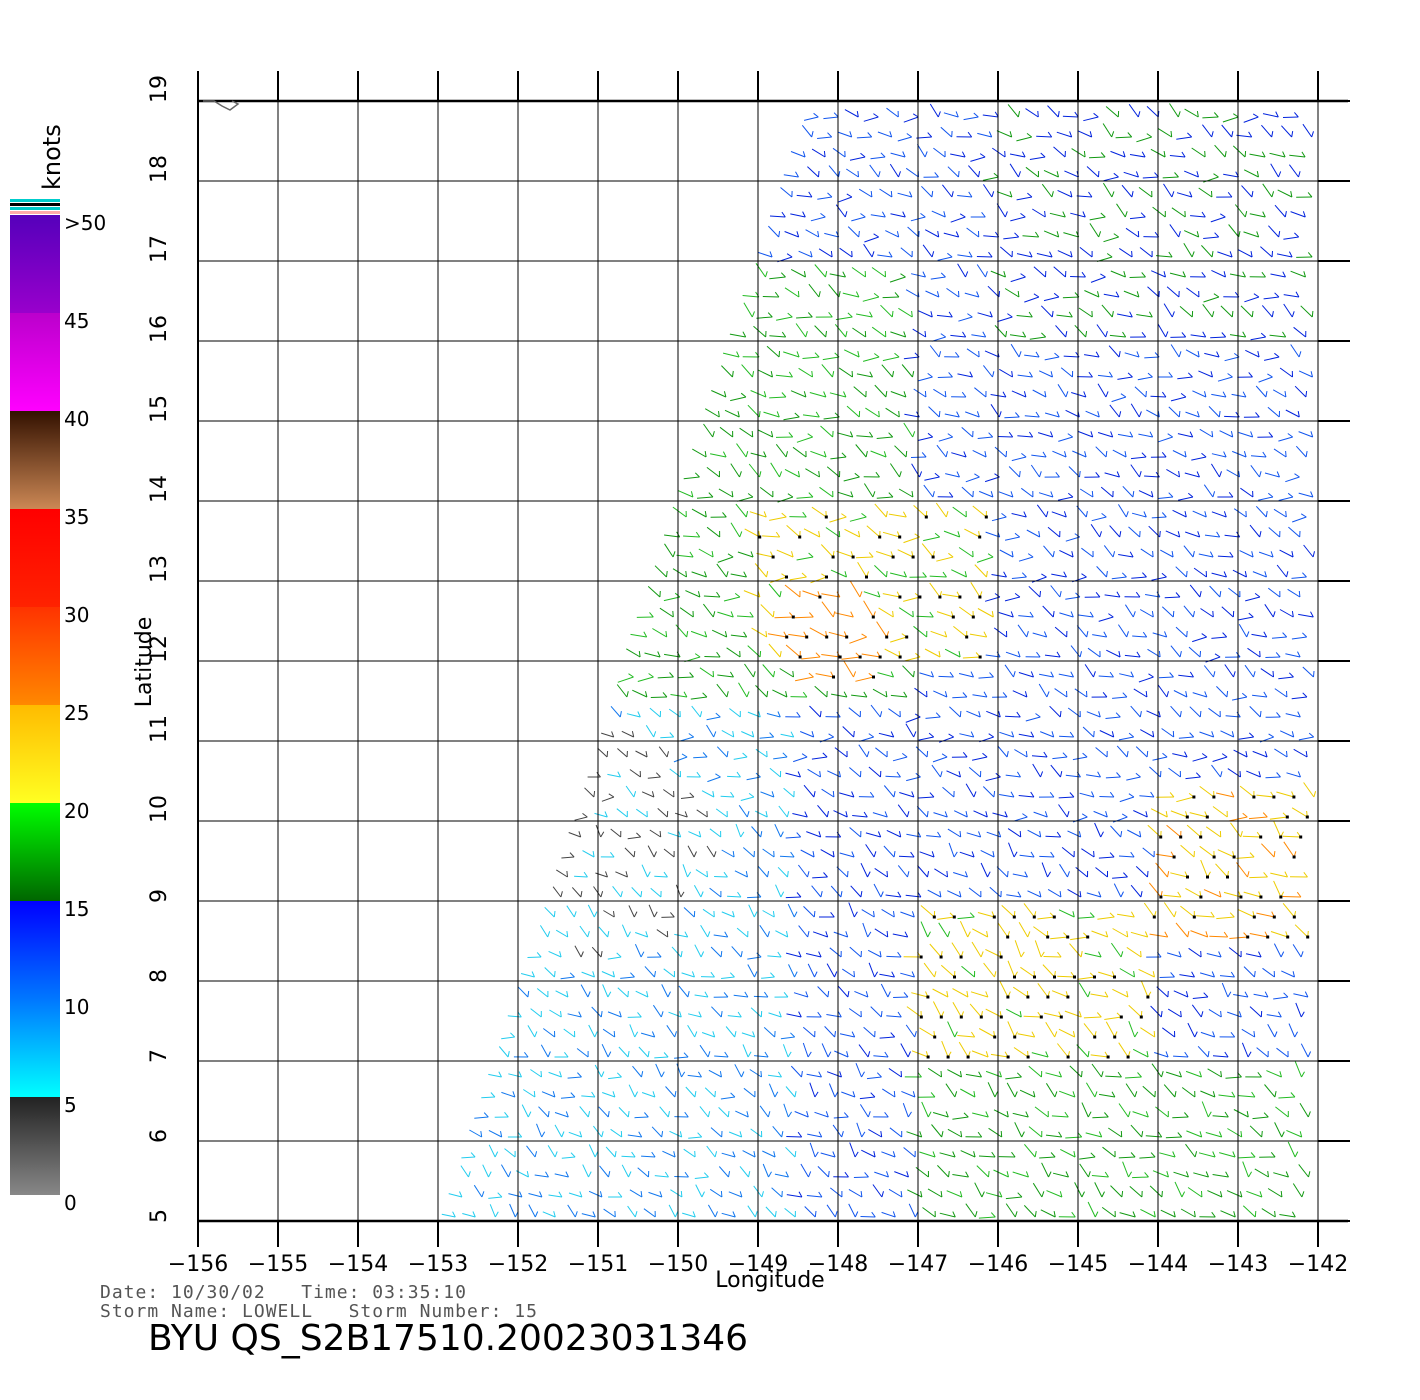  Describe the element at coordinates (998, 1264) in the screenshot. I see `lon-tick-label: −146` at that location.